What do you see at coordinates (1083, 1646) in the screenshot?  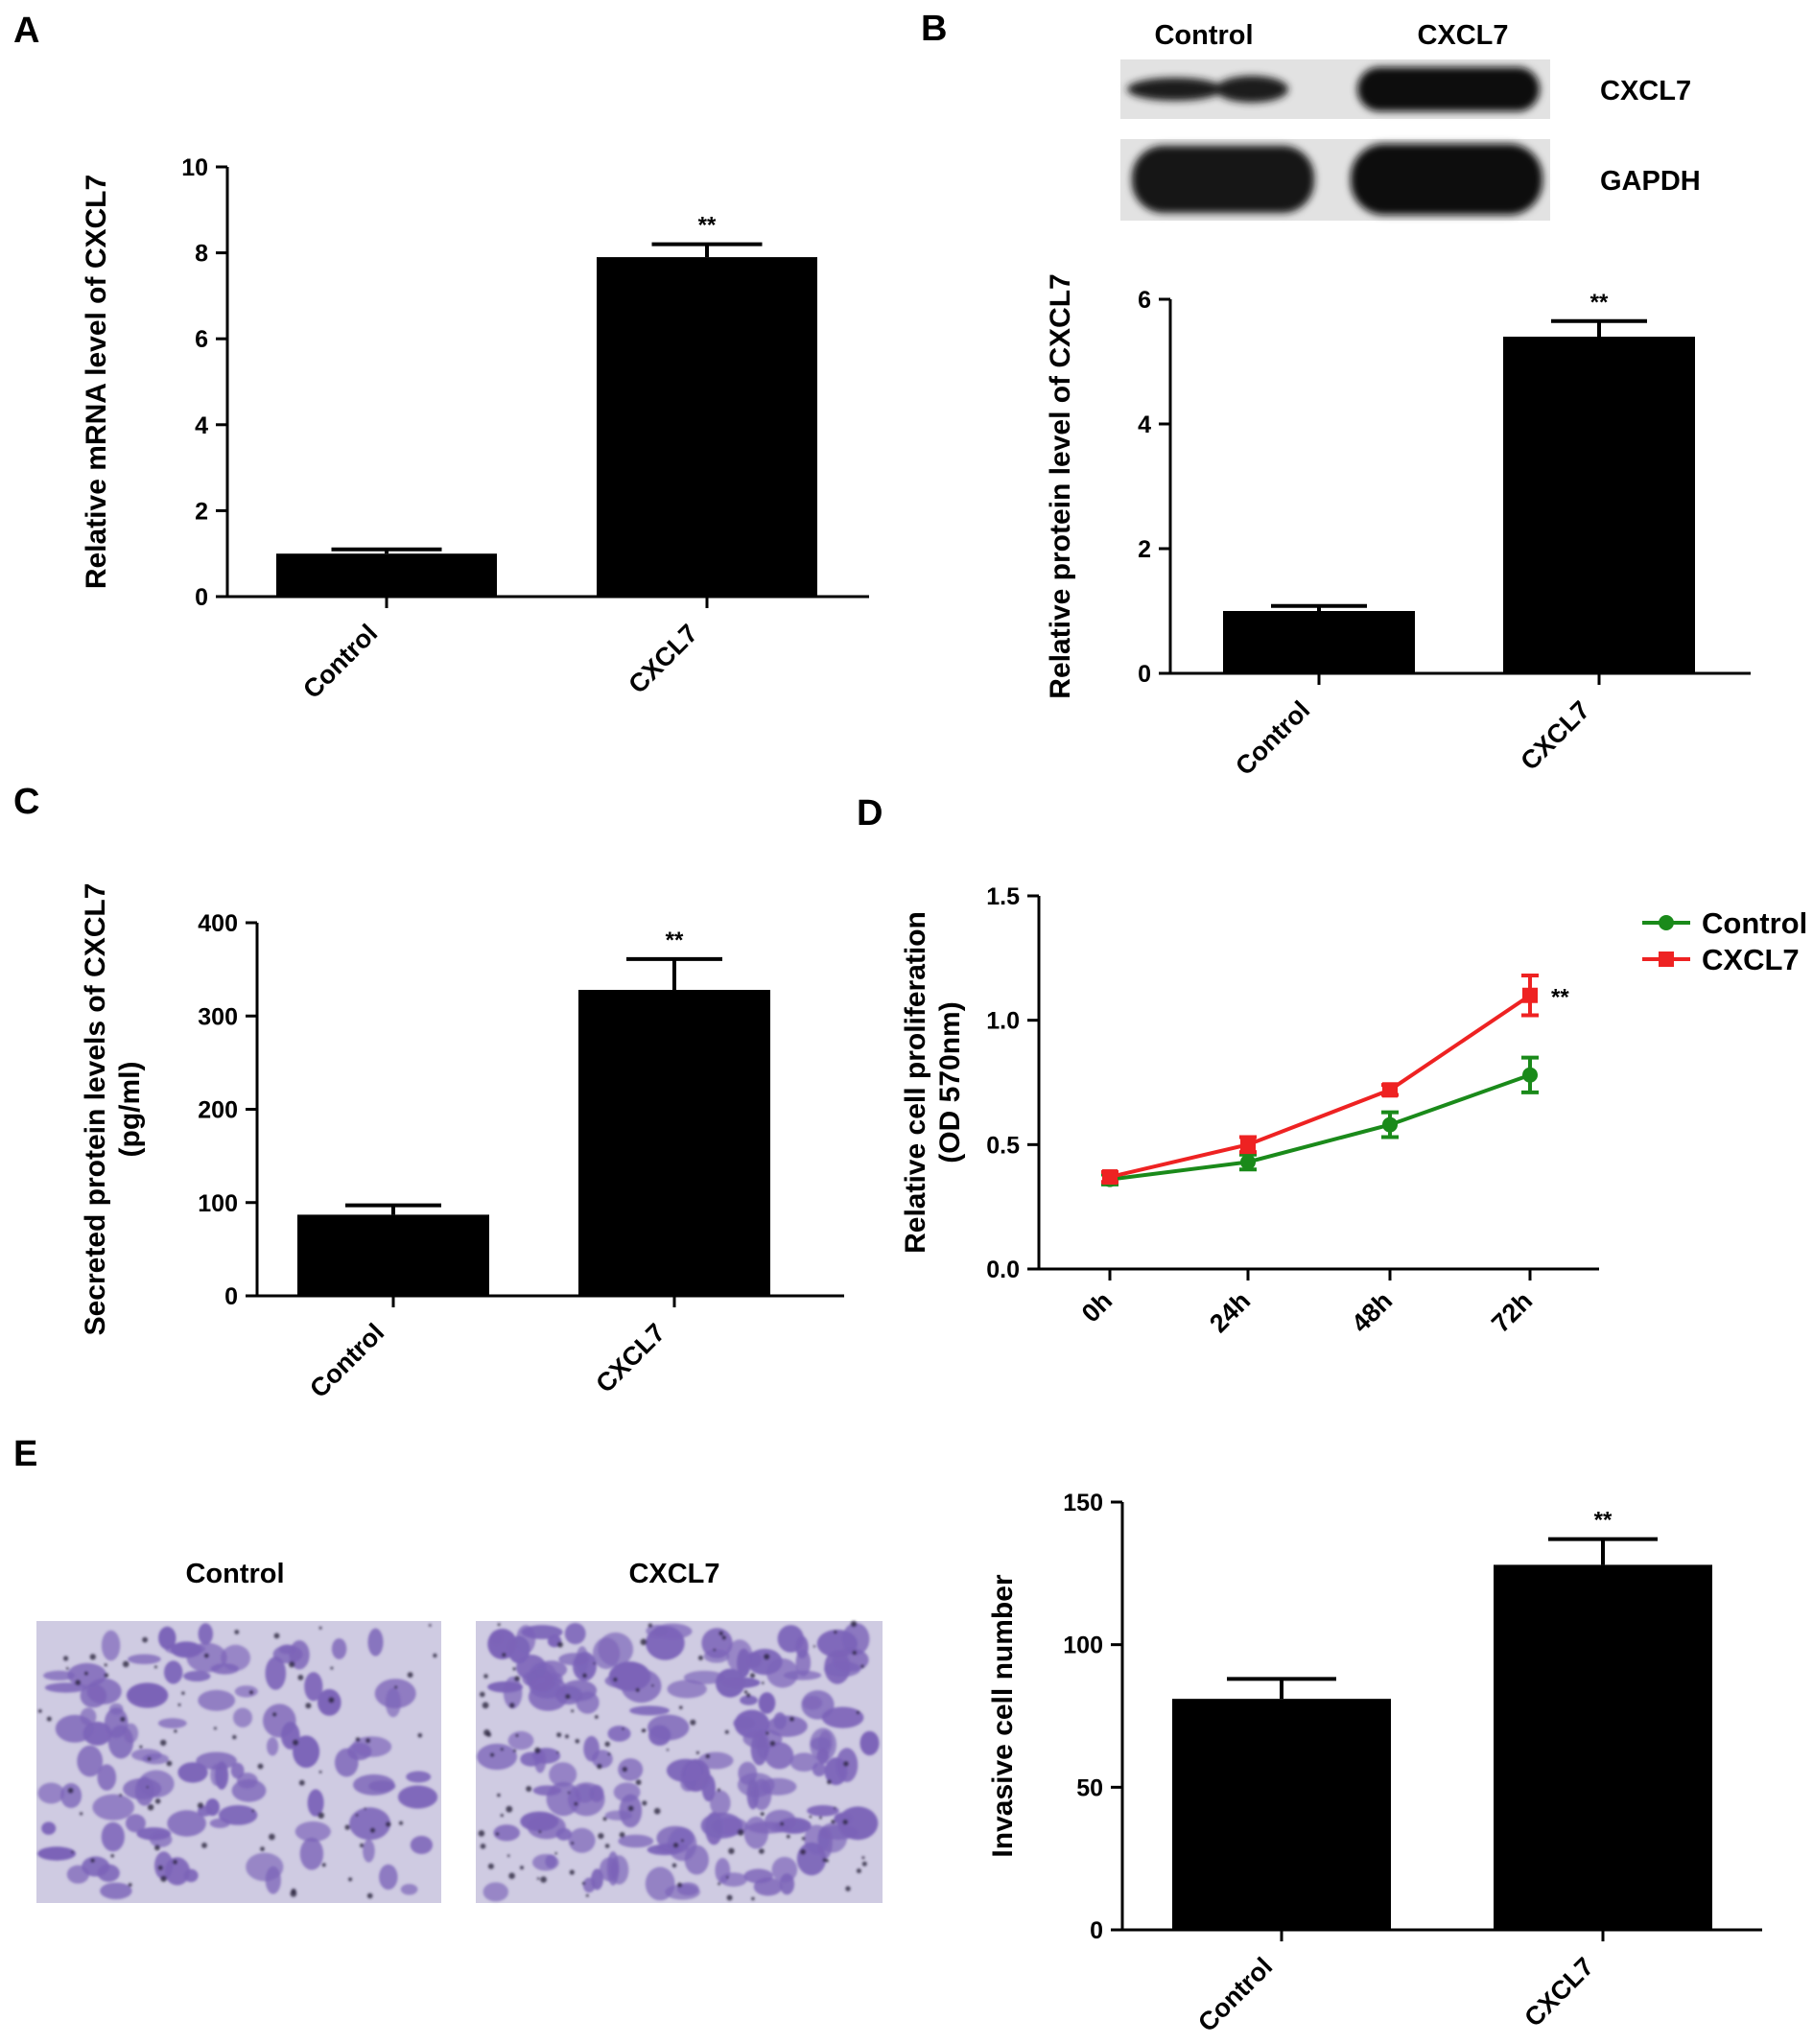 I see `y-tick-label-E-2: 100` at bounding box center [1083, 1646].